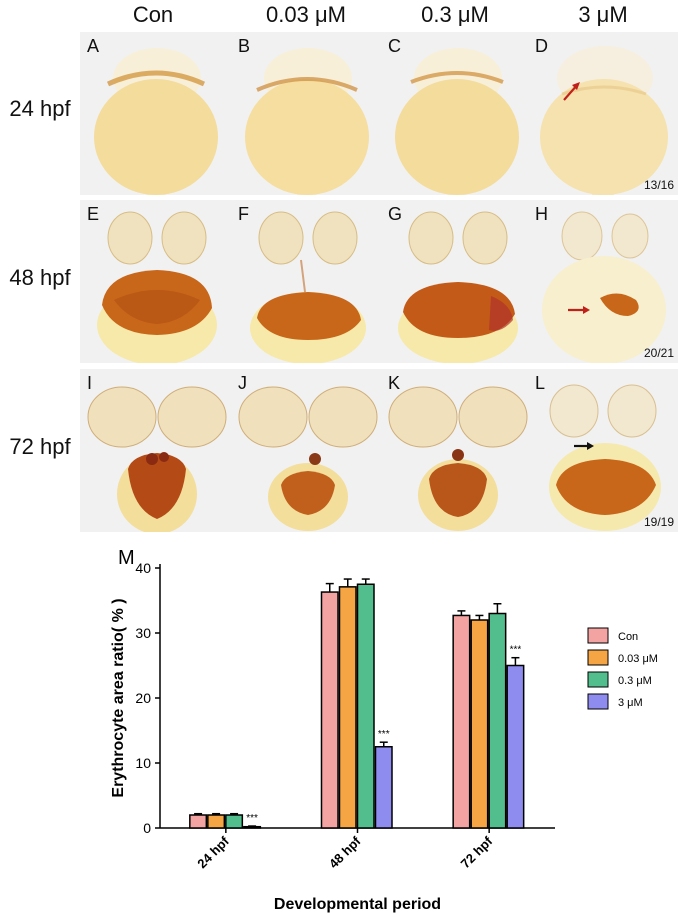  What do you see at coordinates (635, 681) in the screenshot?
I see `legend-label: 0.3 μM` at bounding box center [635, 681].